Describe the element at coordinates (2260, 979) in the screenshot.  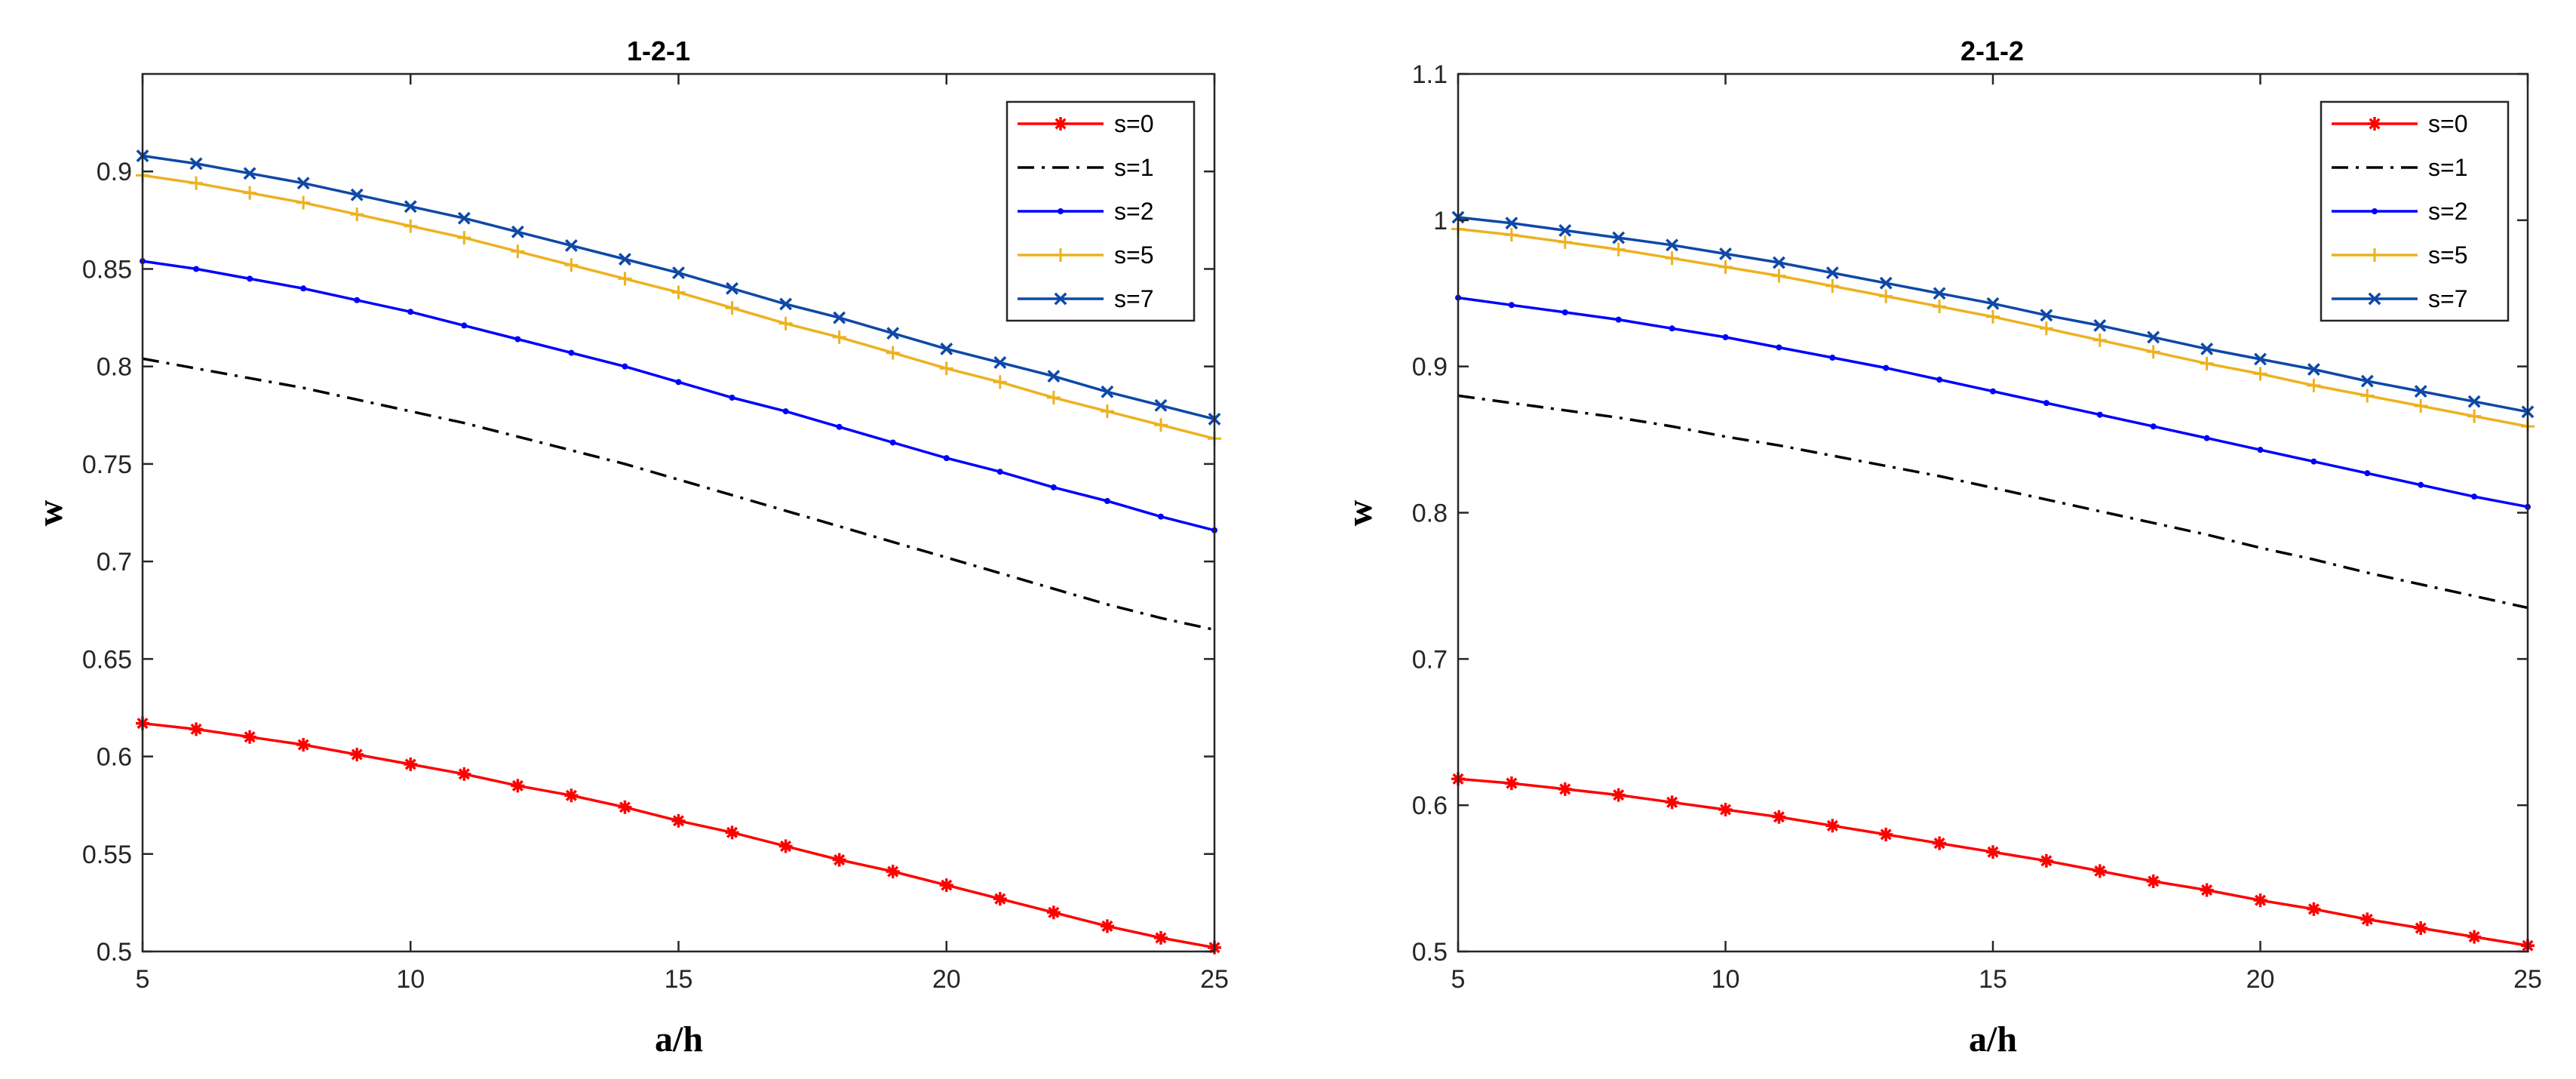
I see `x-tick-label: 20` at that location.